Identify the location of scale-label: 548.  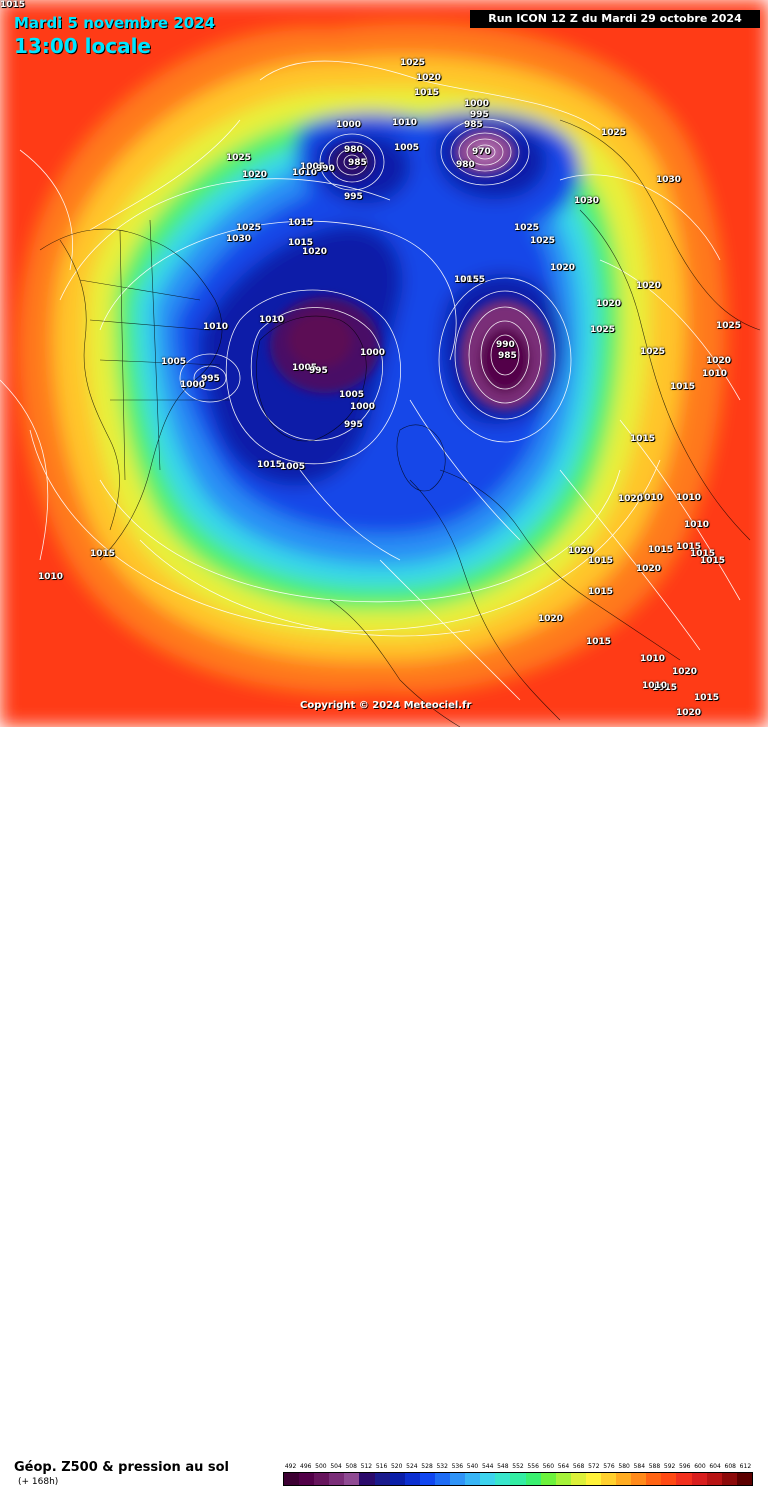
(503, 1466).